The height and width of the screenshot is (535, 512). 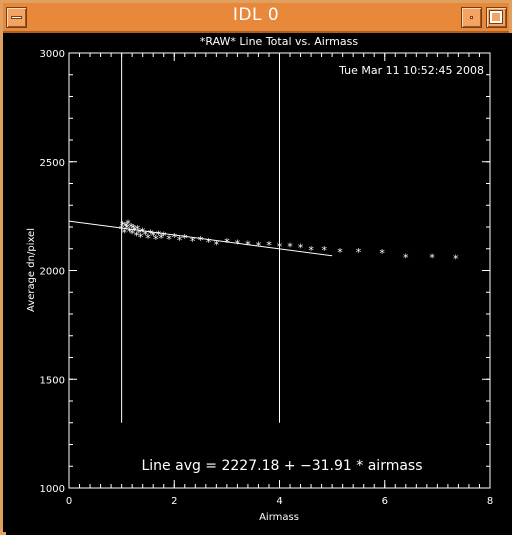 What do you see at coordinates (281, 466) in the screenshot?
I see `fit-annotation: Line avg = 2227.18 + −31.91 * airmass` at bounding box center [281, 466].